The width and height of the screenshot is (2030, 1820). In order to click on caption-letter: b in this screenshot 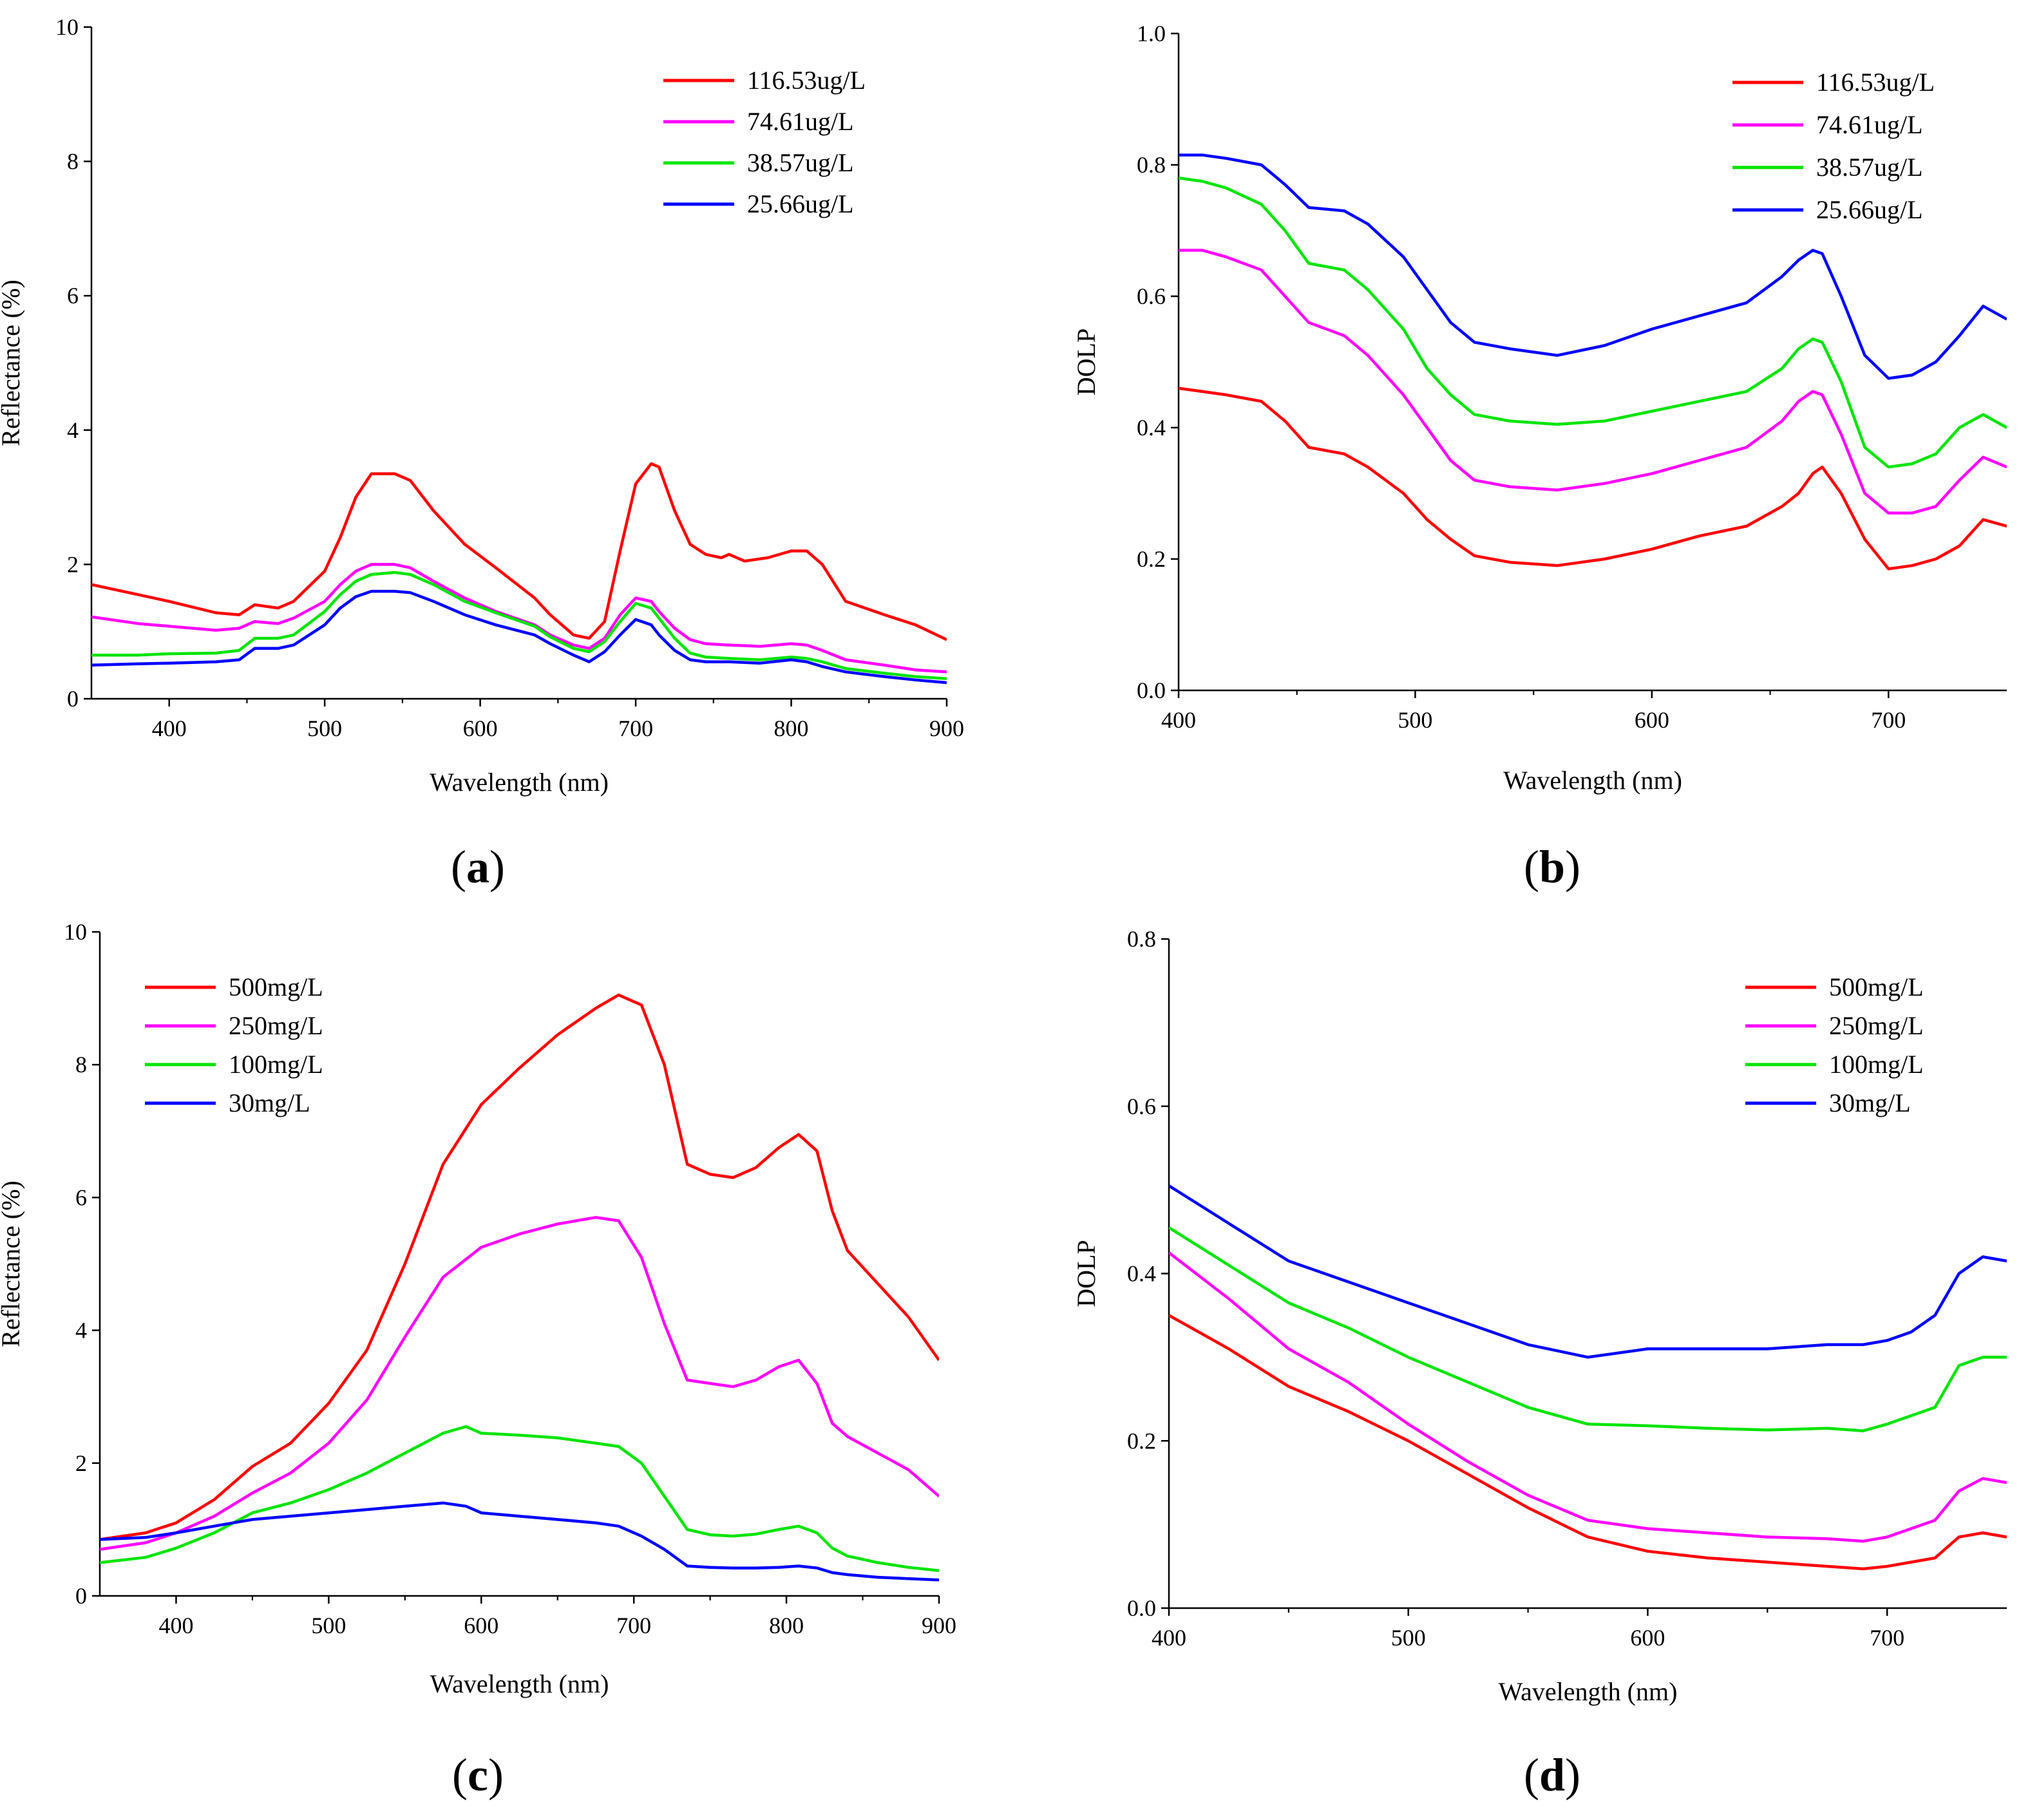, I will do `click(1552, 867)`.